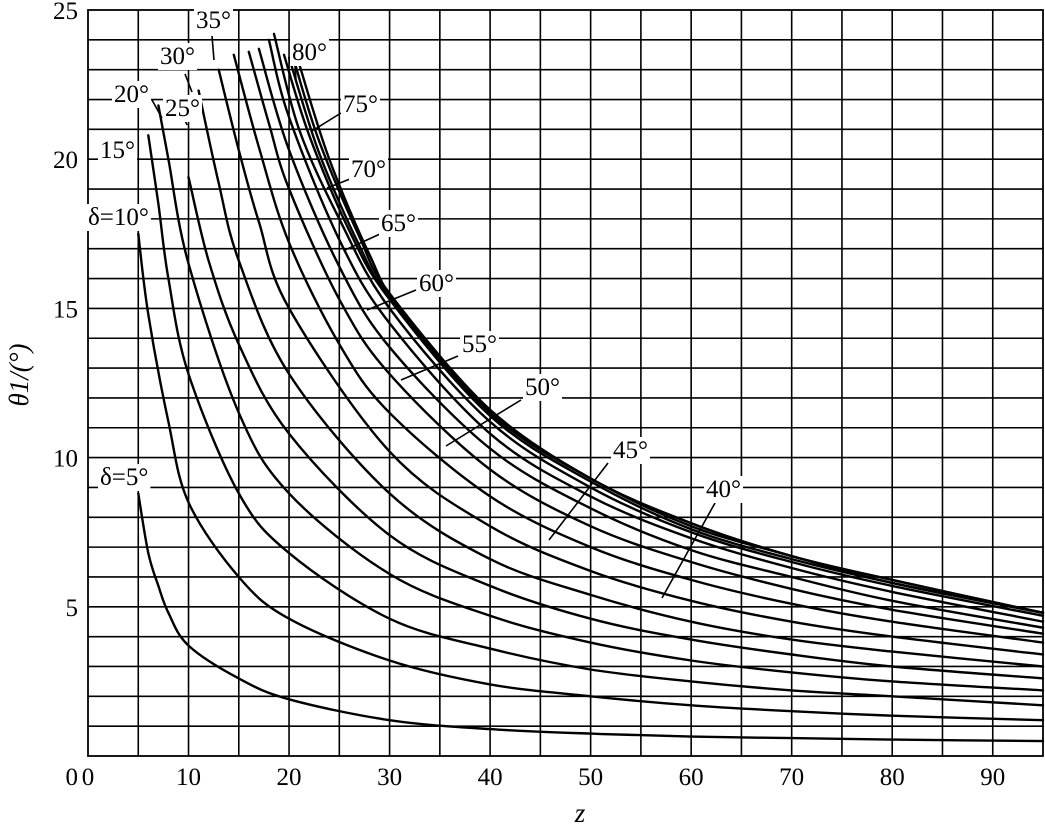 The image size is (1045, 828). Describe the element at coordinates (72, 608) in the screenshot. I see `y-tick-label: 5` at that location.